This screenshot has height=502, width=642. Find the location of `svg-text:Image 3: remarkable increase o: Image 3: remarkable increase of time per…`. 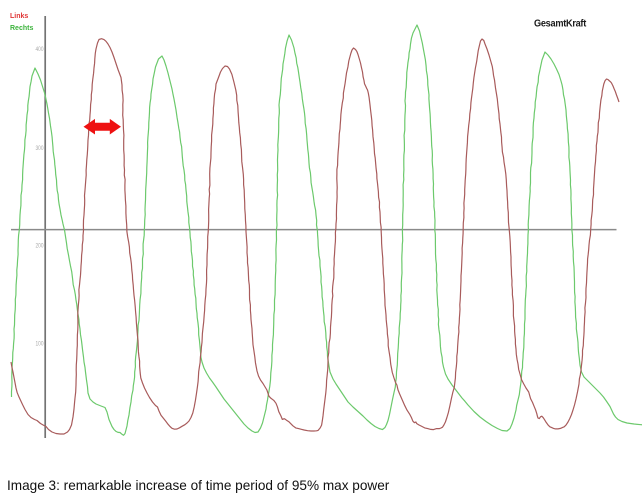

svg-text:Image 3: remarkable increase o: Image 3: remarkable increase of time per… is located at coordinates (198, 485).